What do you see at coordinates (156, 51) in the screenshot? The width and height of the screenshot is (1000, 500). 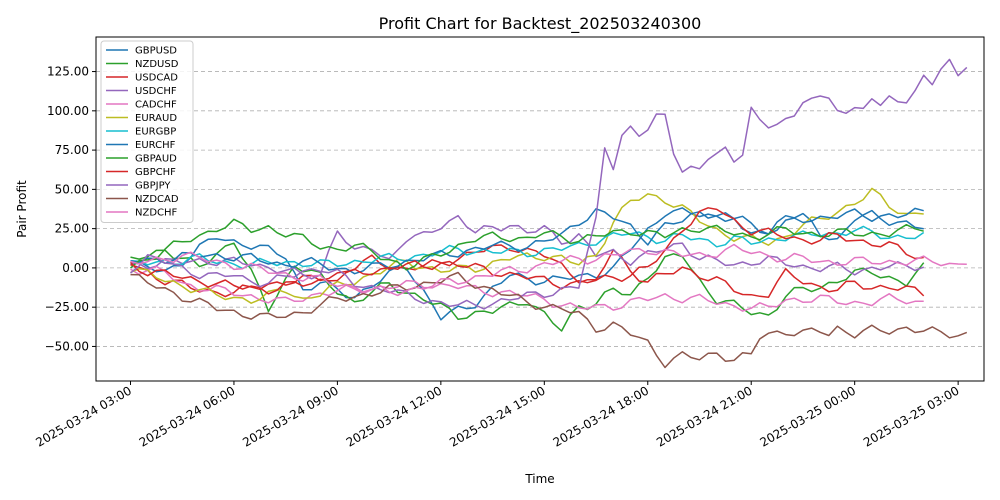 I see `legend-label: GBPUSD` at bounding box center [156, 51].